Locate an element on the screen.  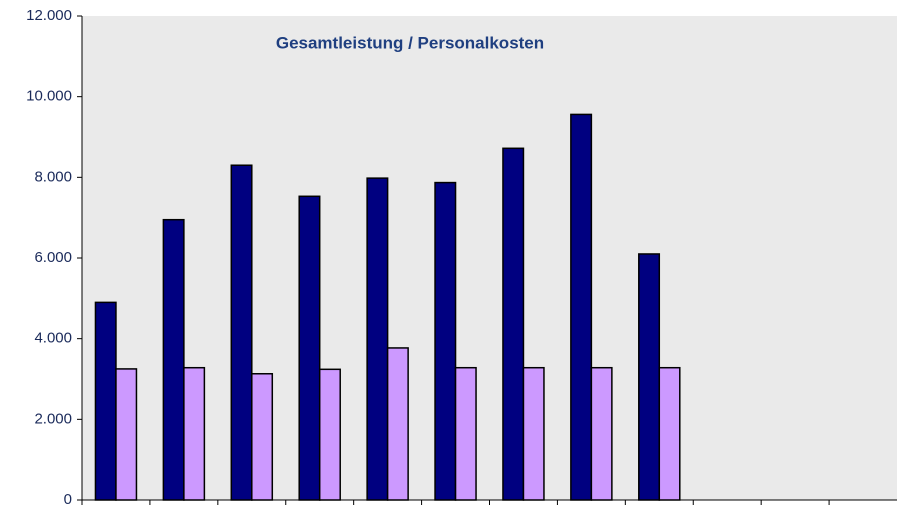
y-tick-label: 2.000 is located at coordinates (53, 418).